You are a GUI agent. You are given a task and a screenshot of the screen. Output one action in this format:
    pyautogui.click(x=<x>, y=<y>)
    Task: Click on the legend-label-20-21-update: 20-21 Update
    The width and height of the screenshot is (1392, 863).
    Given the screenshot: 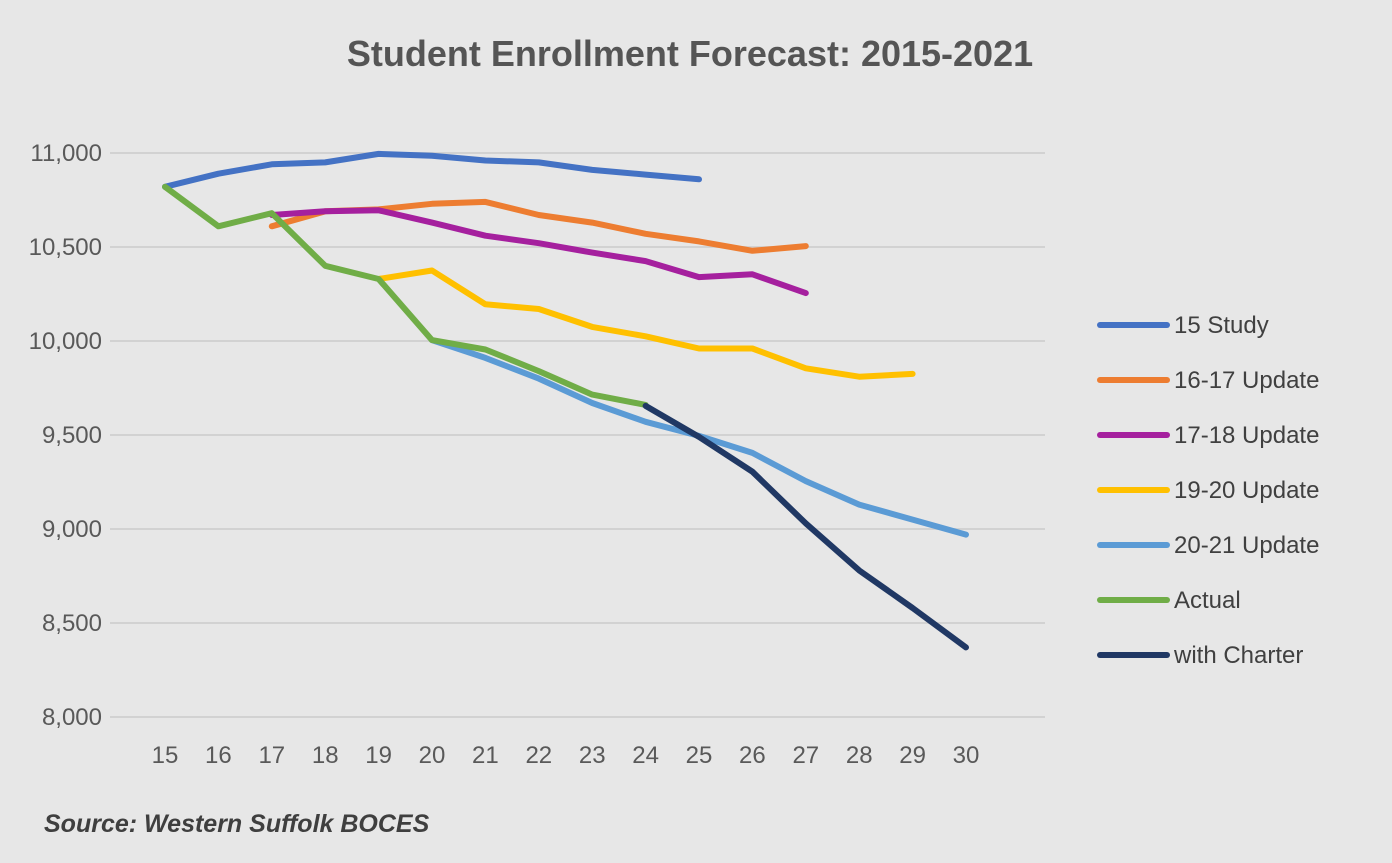 What is the action you would take?
    pyautogui.click(x=1246, y=545)
    